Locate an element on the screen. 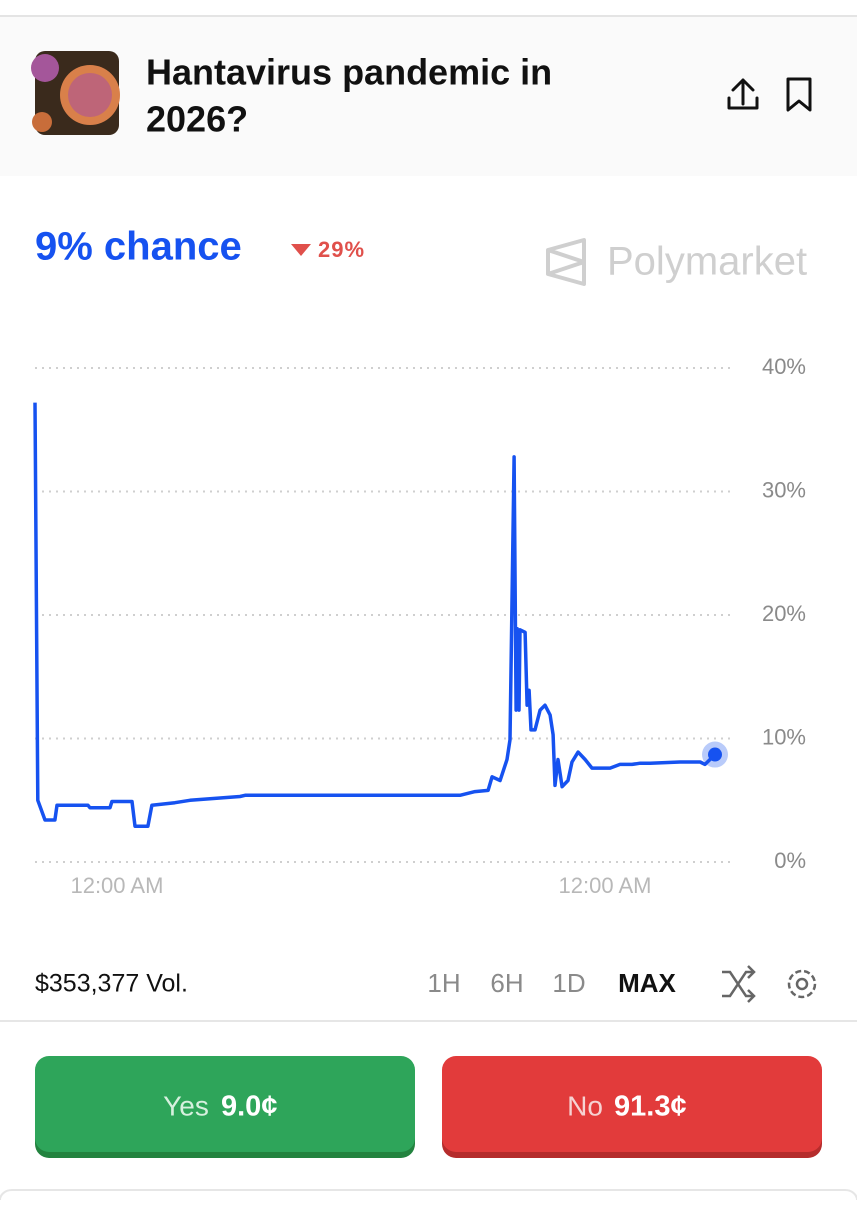 The width and height of the screenshot is (857, 1205). next-card is located at coordinates (428, 1197).